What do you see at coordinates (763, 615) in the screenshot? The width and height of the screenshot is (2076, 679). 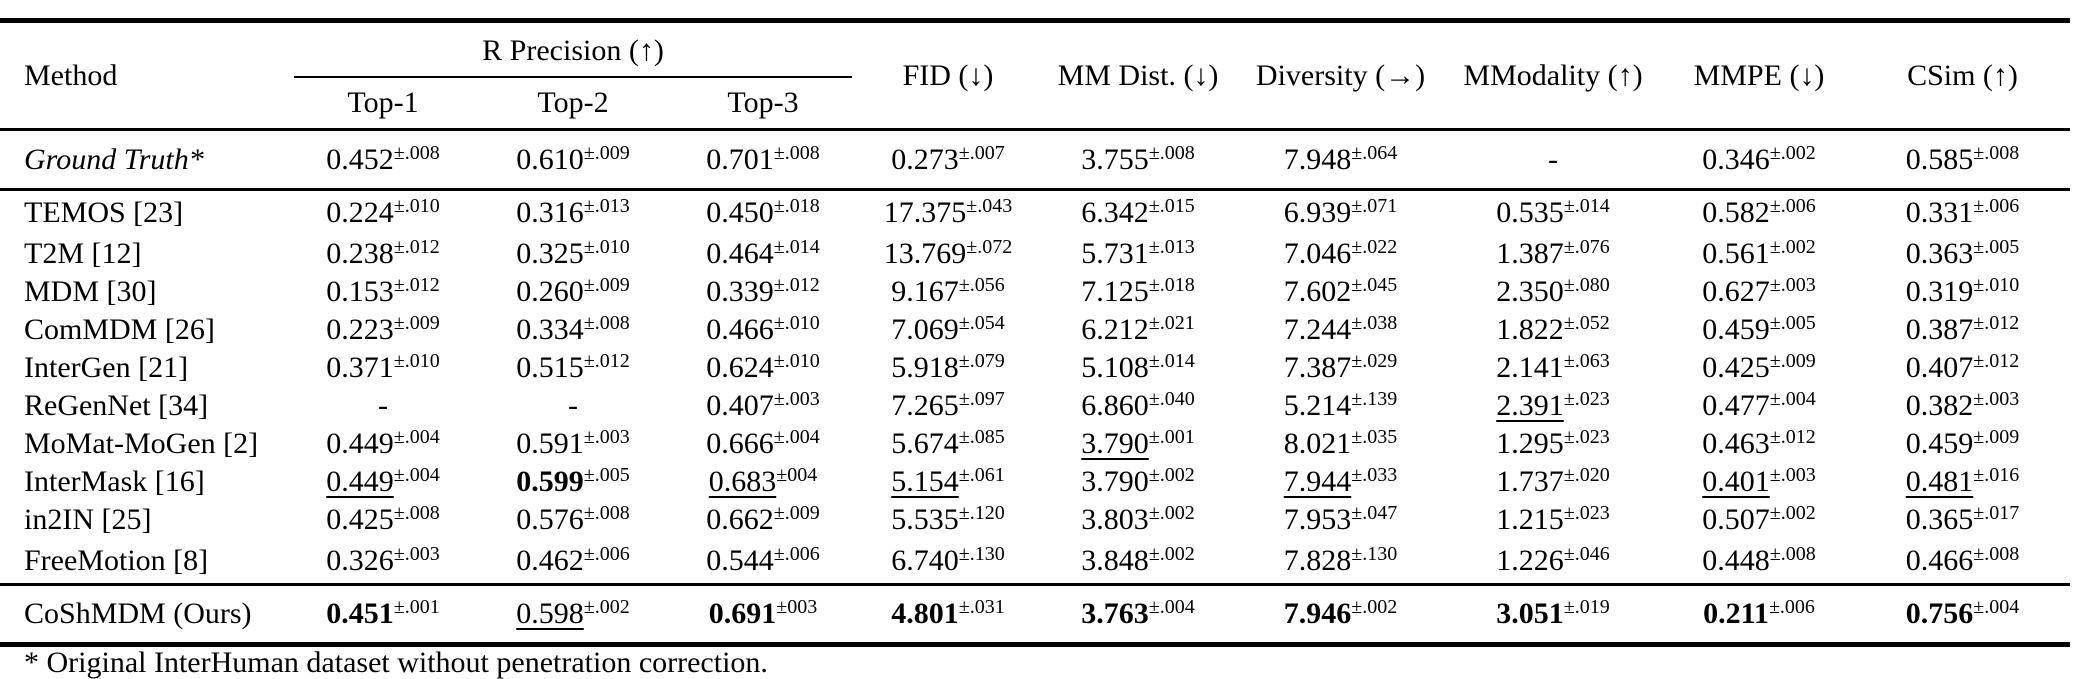 I see `value-cell: 0.691±003` at bounding box center [763, 615].